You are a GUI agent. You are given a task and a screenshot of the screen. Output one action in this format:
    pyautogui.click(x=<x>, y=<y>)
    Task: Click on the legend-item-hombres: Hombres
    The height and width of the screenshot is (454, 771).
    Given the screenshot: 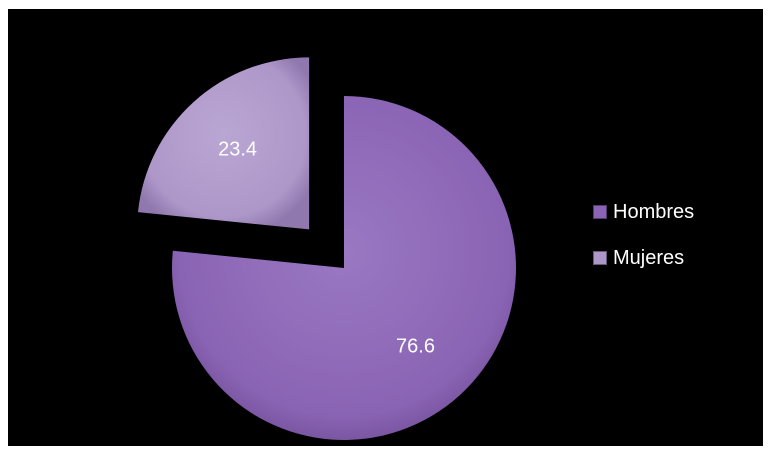 What is the action you would take?
    pyautogui.click(x=643, y=212)
    